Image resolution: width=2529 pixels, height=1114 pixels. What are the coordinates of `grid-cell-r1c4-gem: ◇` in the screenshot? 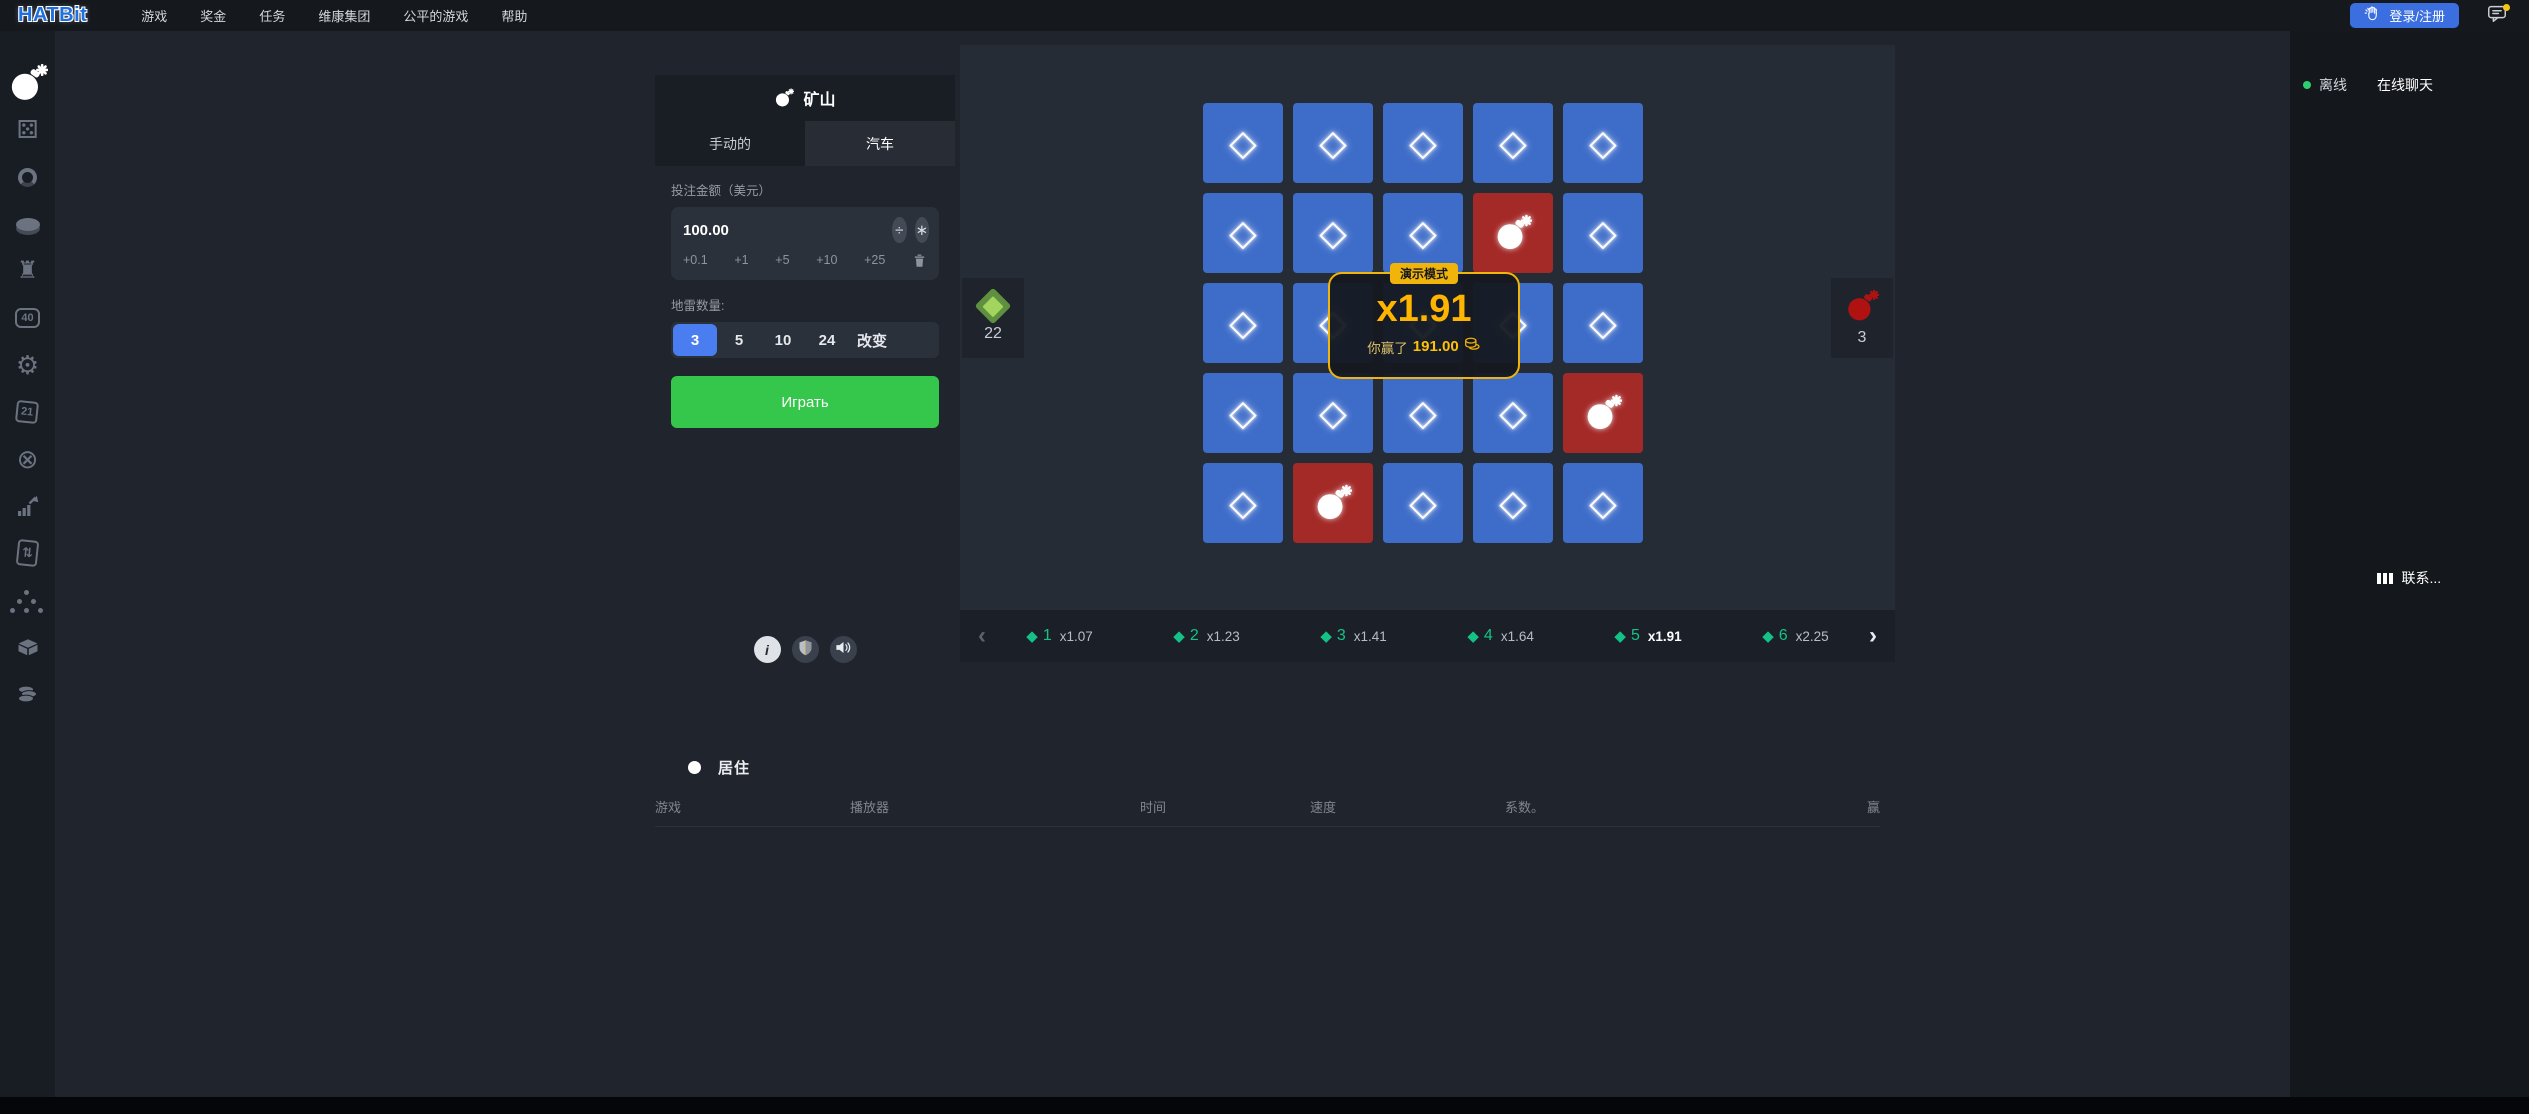 It's located at (1513, 143).